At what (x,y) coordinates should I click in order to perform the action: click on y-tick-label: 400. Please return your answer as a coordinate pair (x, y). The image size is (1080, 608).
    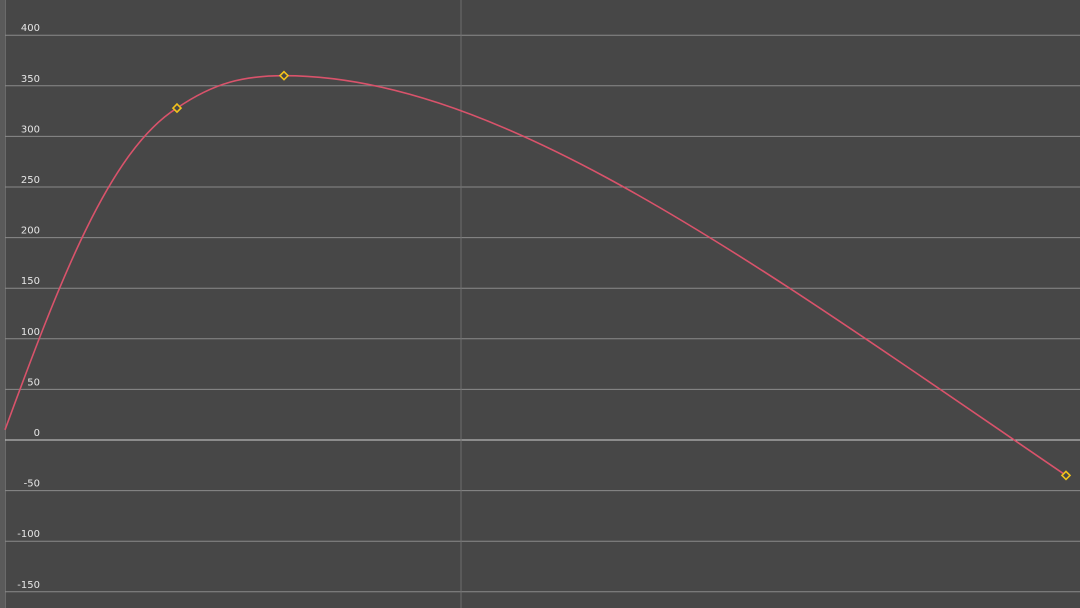
    Looking at the image, I should click on (30, 28).